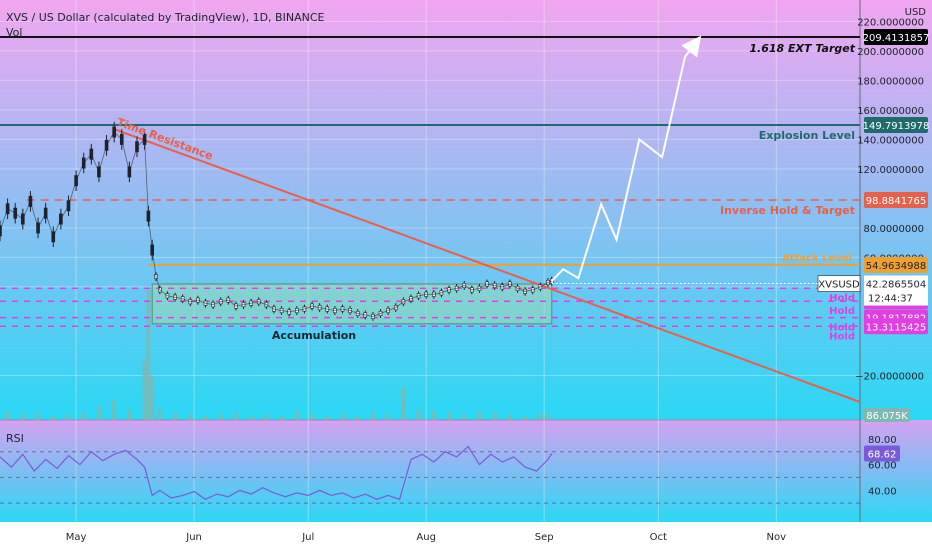  Describe the element at coordinates (882, 466) in the screenshot. I see `rsi-tick-label: 60.00` at that location.